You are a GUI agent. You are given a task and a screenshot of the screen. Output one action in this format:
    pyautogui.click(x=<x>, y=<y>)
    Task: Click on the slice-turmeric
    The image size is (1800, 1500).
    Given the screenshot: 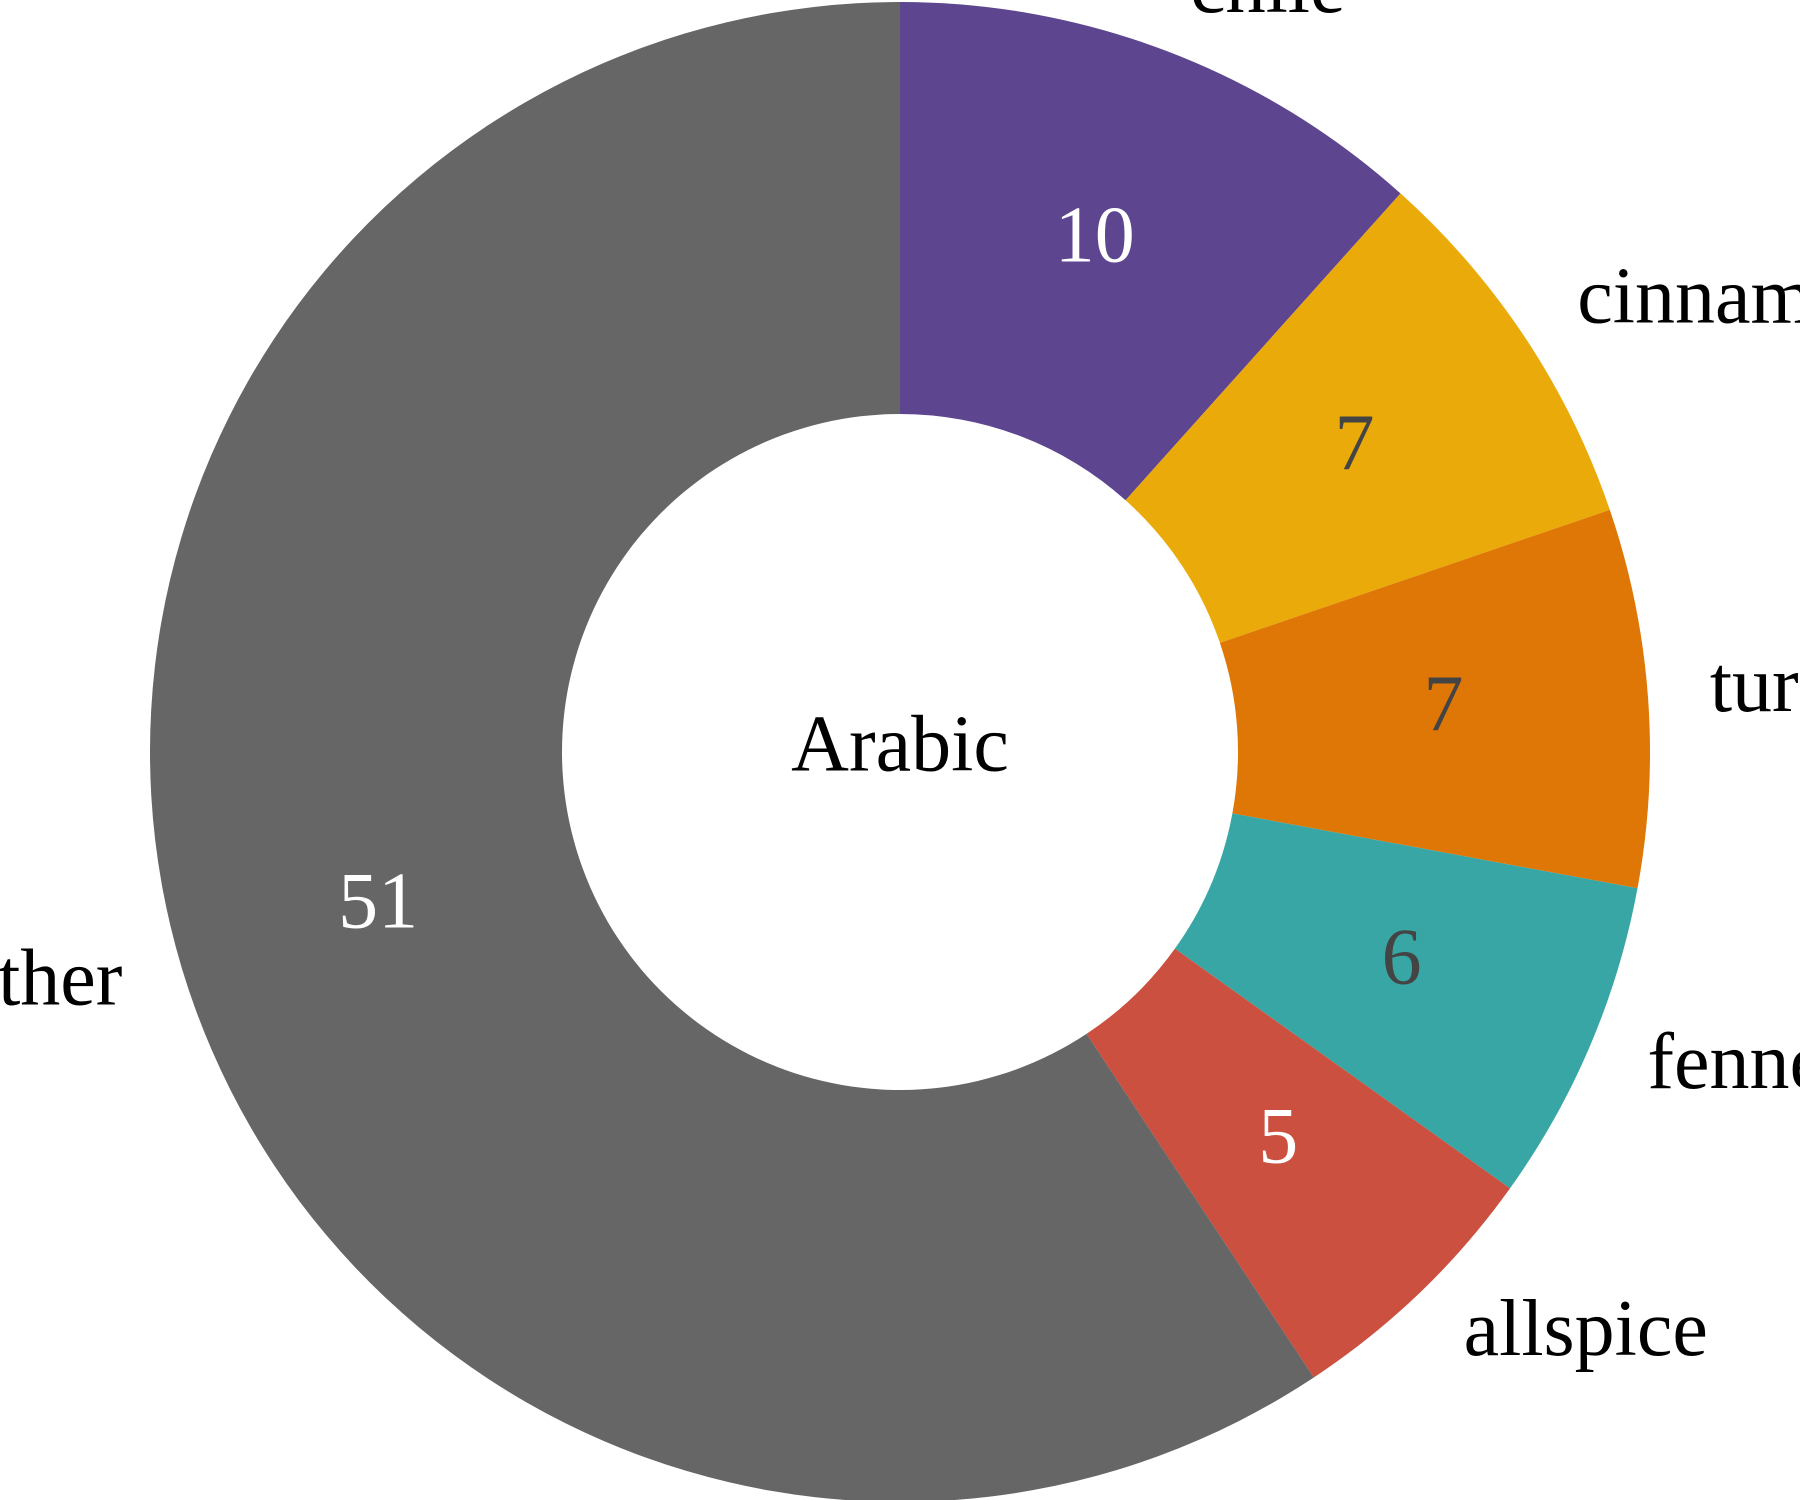 What is the action you would take?
    pyautogui.click(x=1435, y=699)
    